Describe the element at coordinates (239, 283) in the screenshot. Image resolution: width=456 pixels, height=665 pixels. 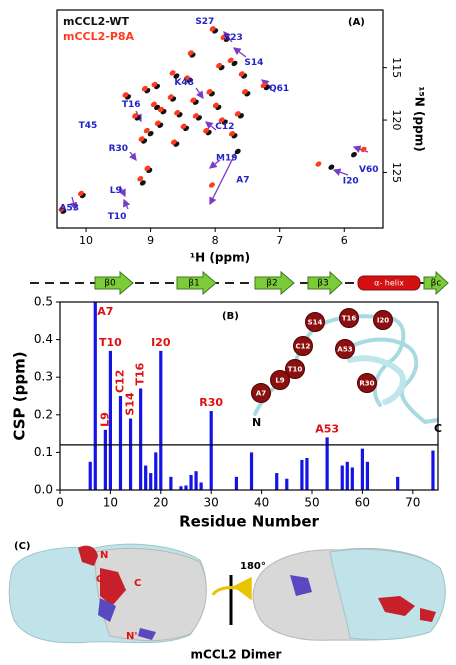
I see `secondary-structure: β0 β1 β2 β3 α- helix βc` at that location.